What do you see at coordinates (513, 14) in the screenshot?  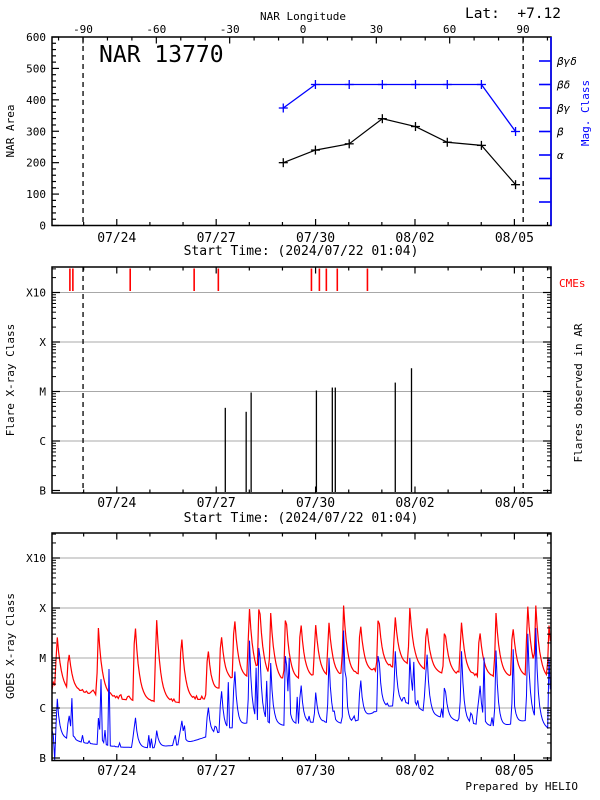 I see `latitude-label: Lat: +7.12` at bounding box center [513, 14].